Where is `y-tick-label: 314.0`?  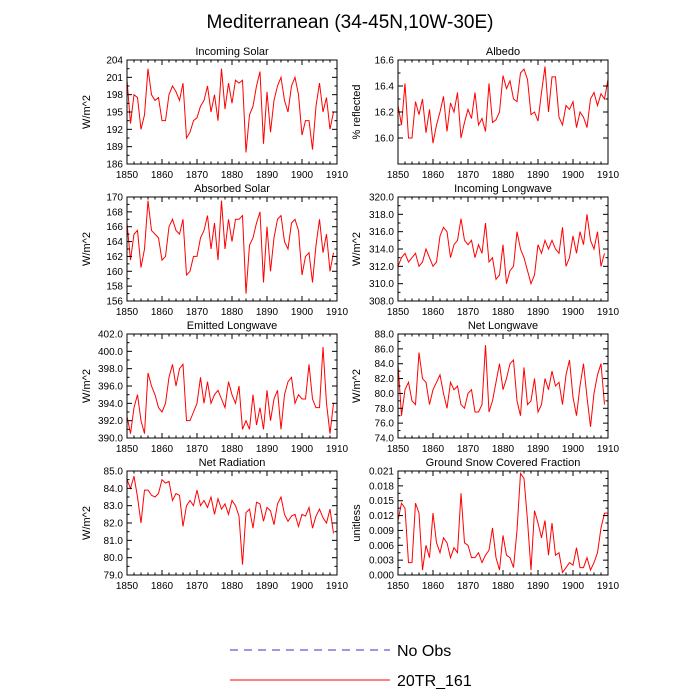 y-tick-label: 314.0 is located at coordinates (381, 250).